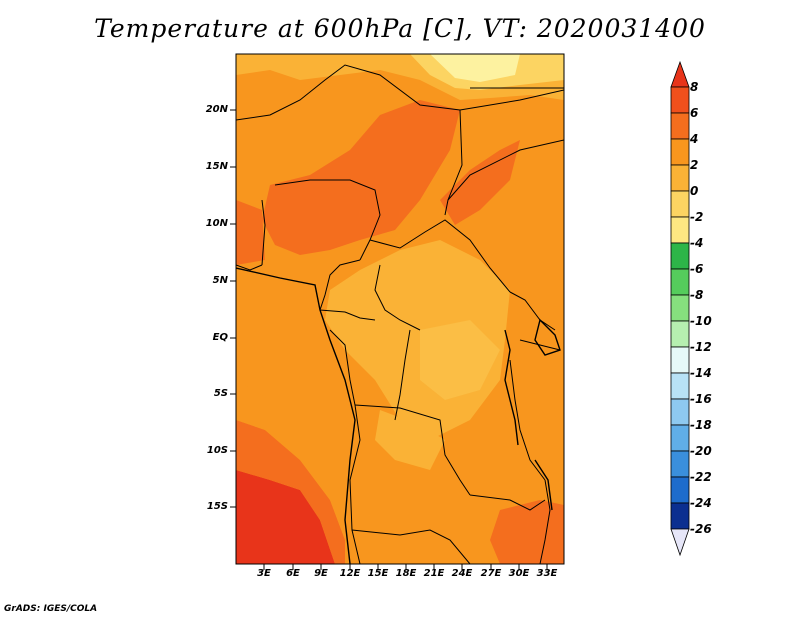 The image size is (800, 618). Describe the element at coordinates (350, 573) in the screenshot. I see `x-tick-label: 12E` at that location.